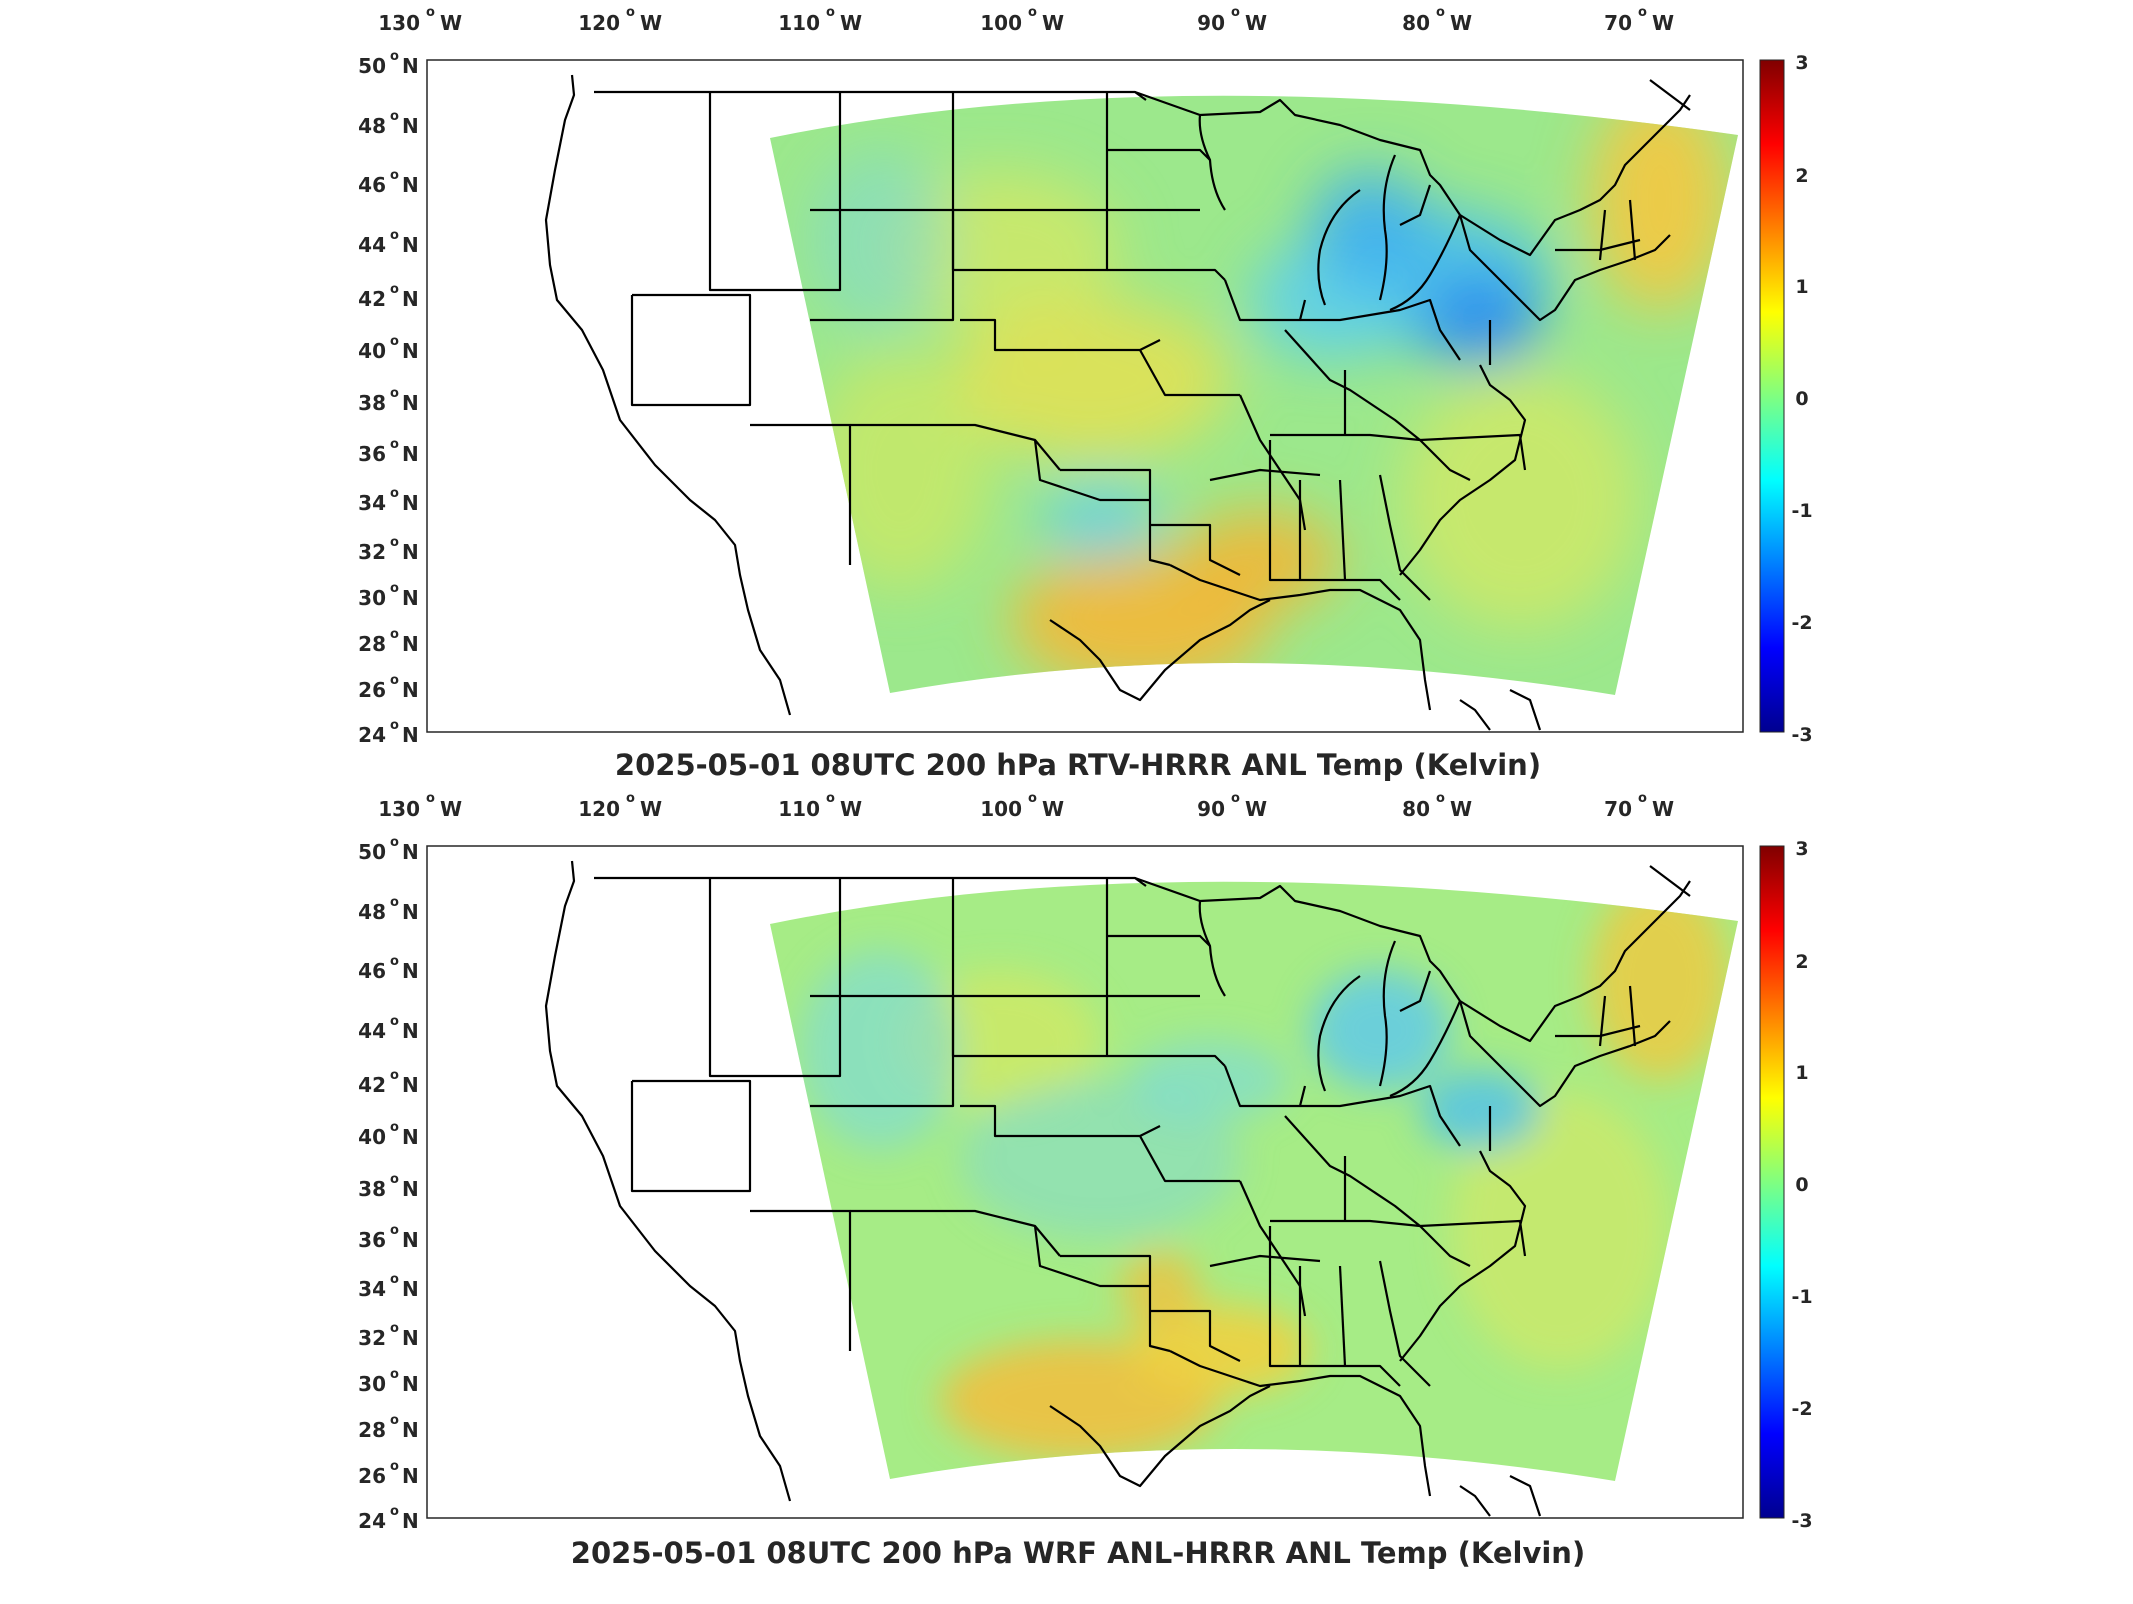  I want to click on lat-tick-label: 24, so click(372, 735).